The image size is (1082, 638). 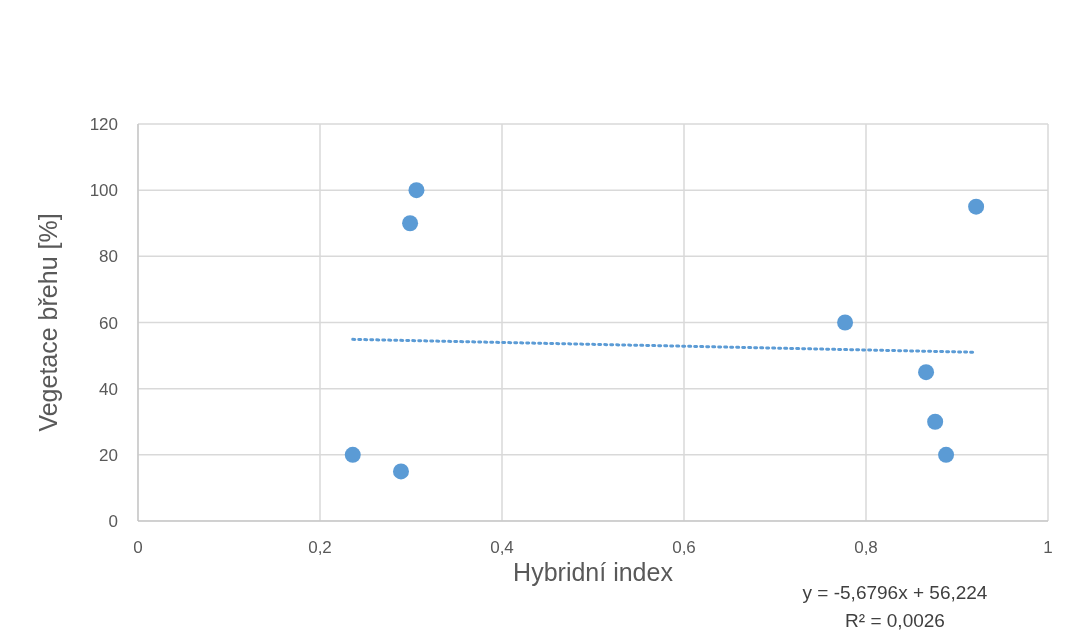 I want to click on y-tick-label: 100, so click(x=103, y=191).